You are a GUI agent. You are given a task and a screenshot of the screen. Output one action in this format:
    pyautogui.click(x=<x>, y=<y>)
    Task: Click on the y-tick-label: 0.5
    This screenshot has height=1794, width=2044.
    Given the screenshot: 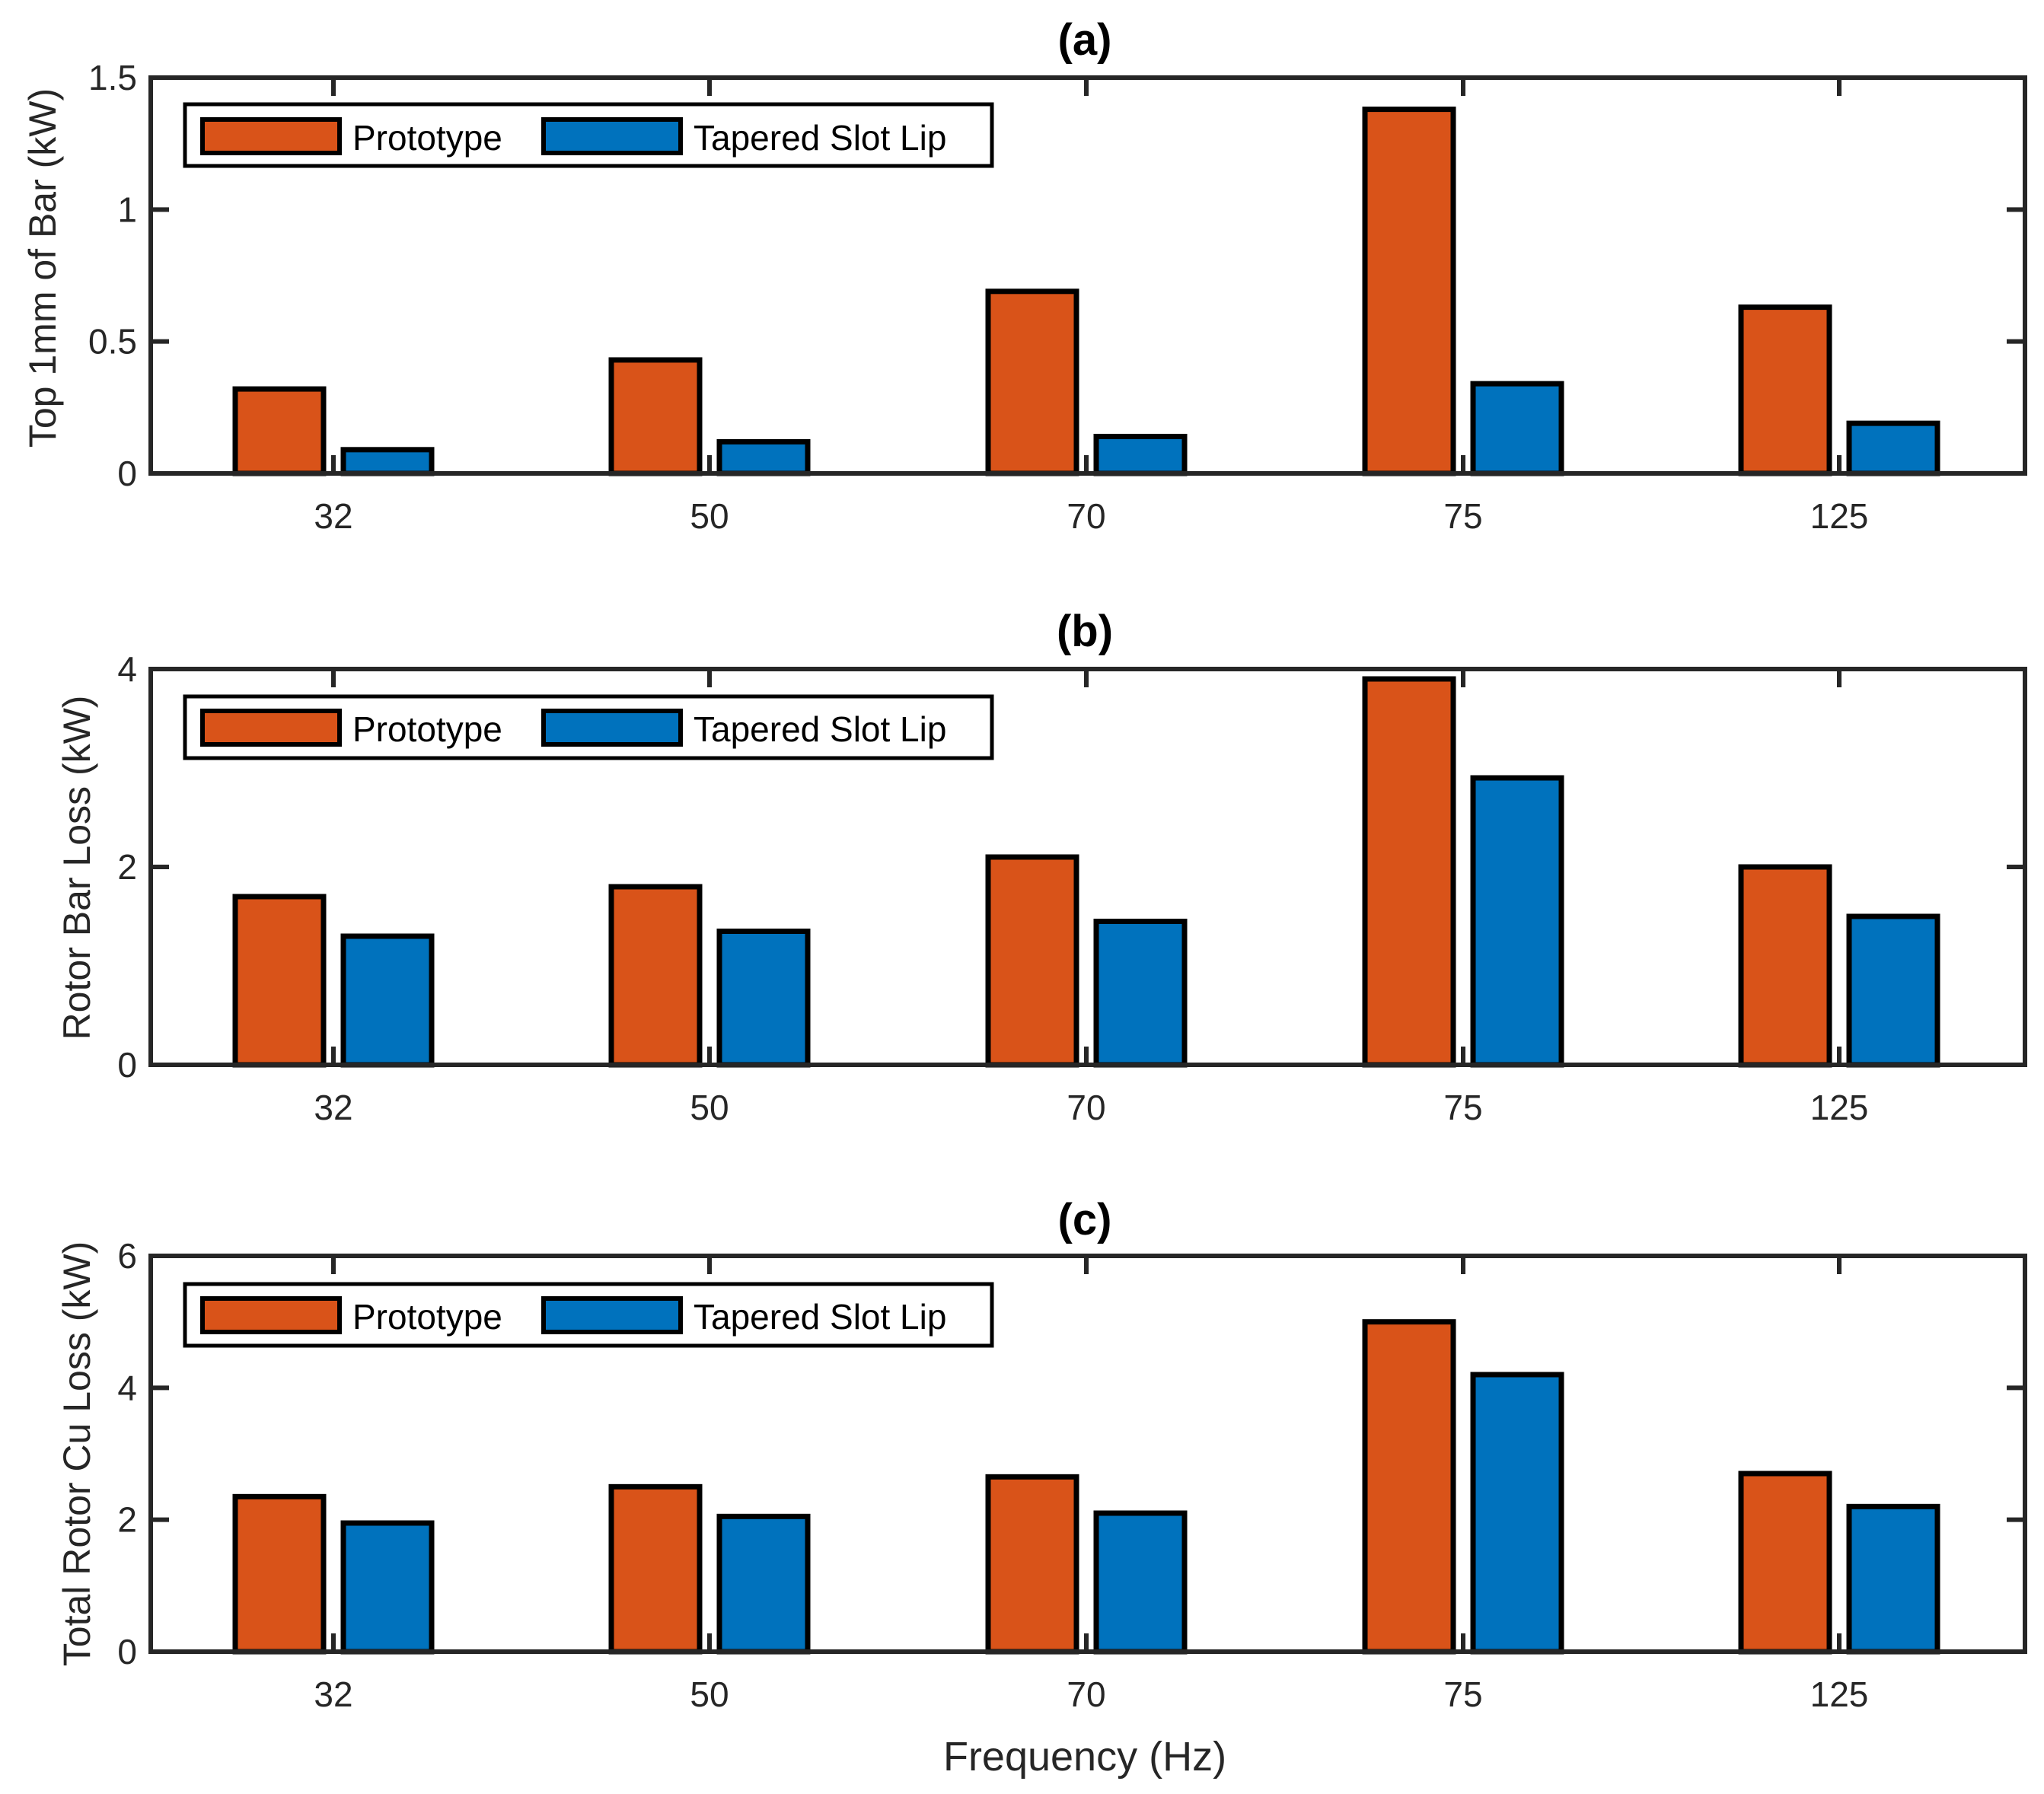 What is the action you would take?
    pyautogui.click(x=112, y=342)
    